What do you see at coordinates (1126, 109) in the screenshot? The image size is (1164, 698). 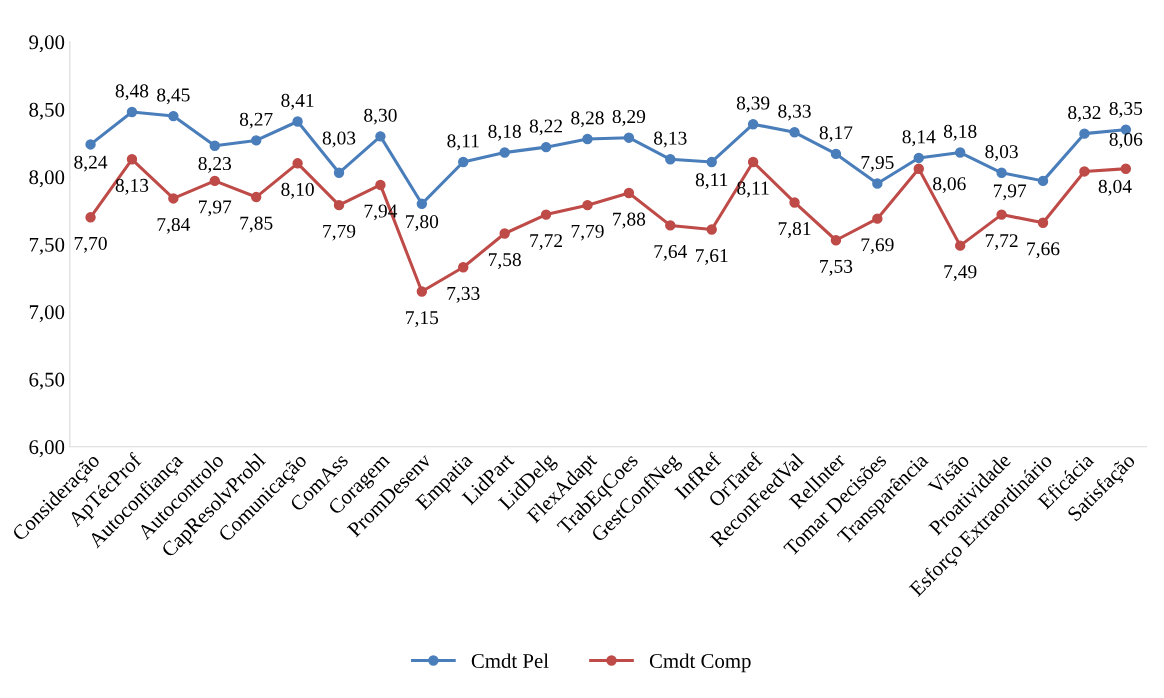 I see `data-label: 8,35` at bounding box center [1126, 109].